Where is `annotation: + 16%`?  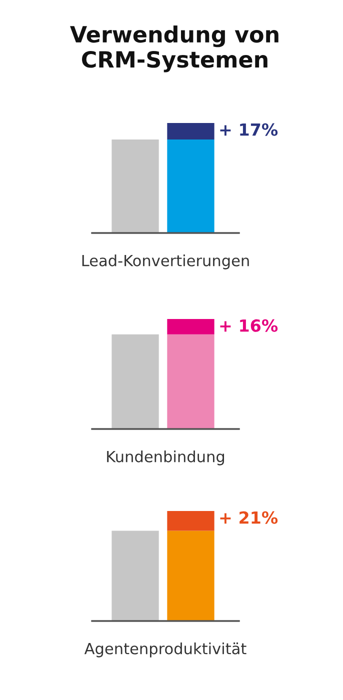 annotation: + 16% is located at coordinates (249, 325).